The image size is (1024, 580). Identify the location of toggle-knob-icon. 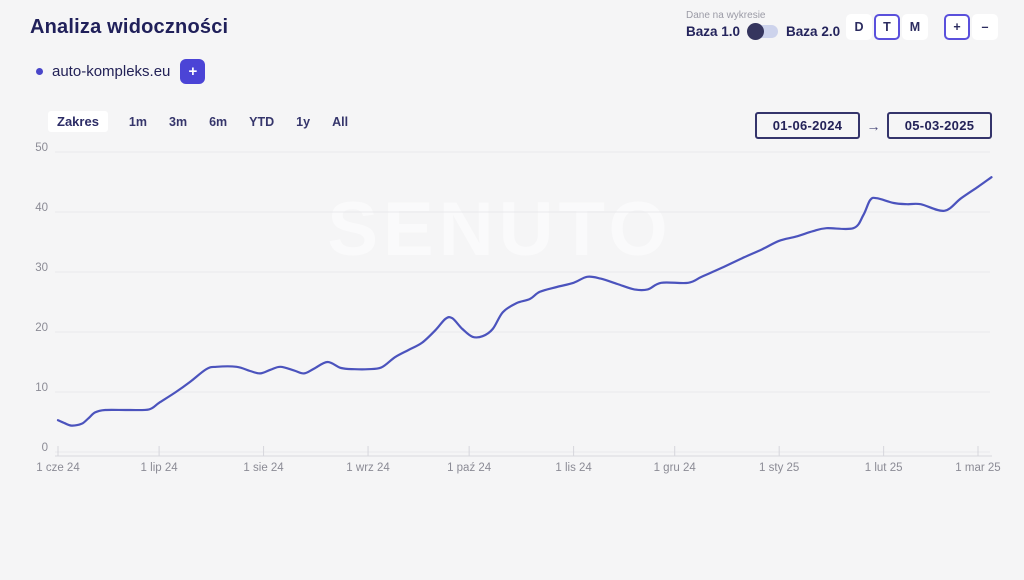
(756, 31).